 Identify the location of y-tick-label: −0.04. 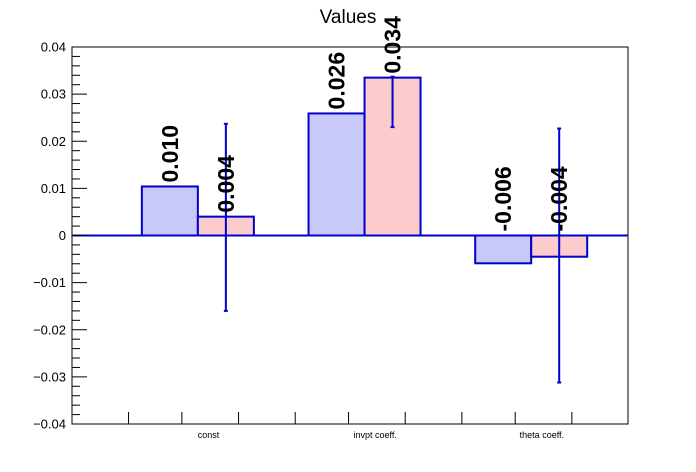
(49, 424).